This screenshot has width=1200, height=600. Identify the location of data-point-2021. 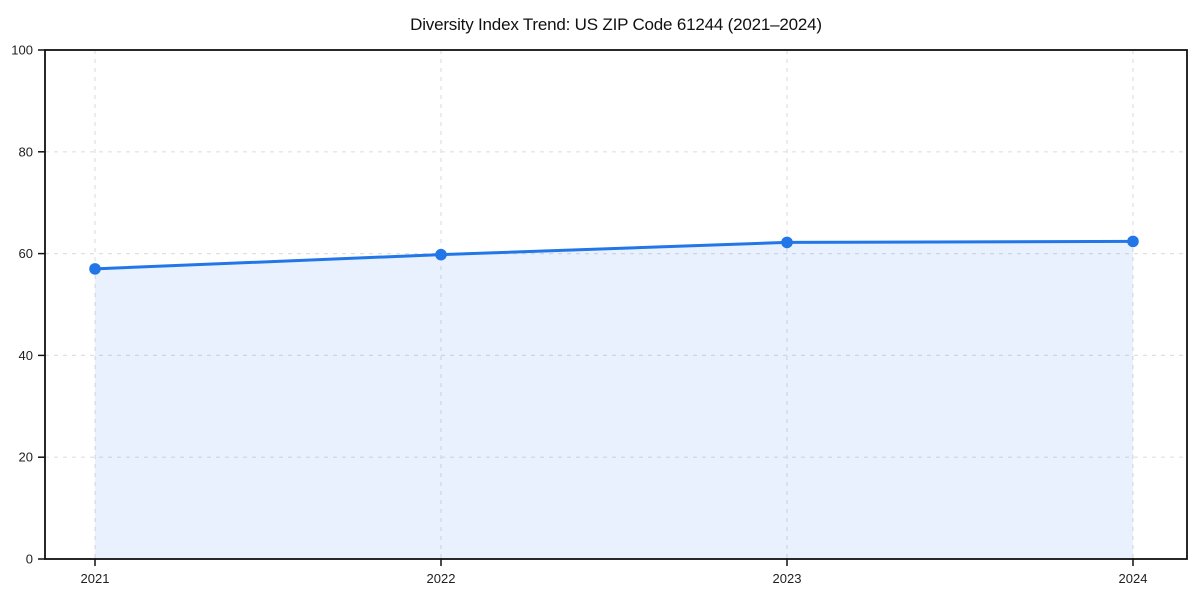
(95, 269).